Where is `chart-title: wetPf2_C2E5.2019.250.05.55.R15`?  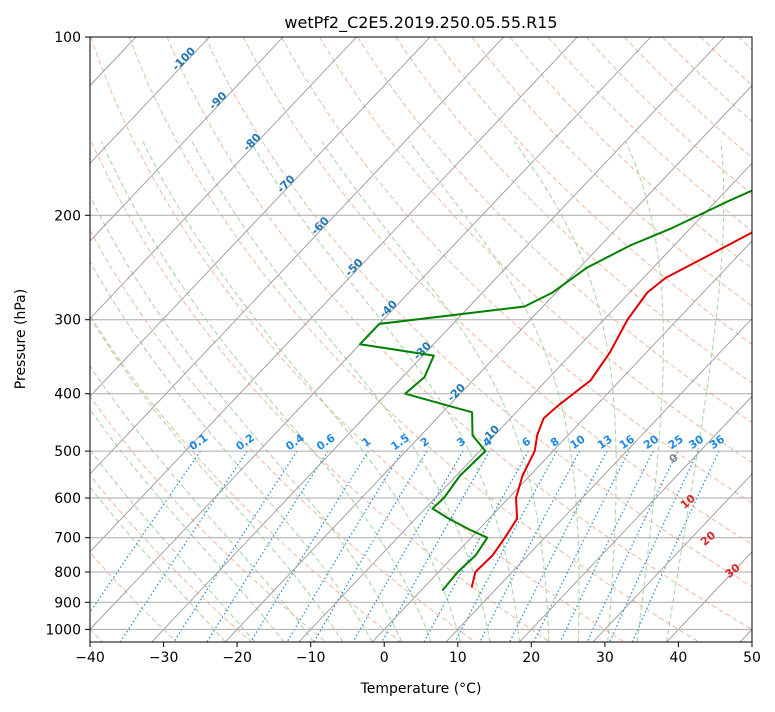 chart-title: wetPf2_C2E5.2019.250.05.55.R15 is located at coordinates (420, 23).